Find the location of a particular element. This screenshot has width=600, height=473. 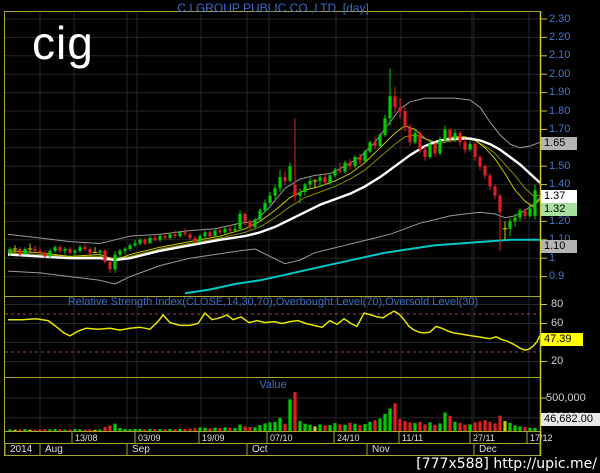

price-axis-label: 1.10 is located at coordinates (559, 239).